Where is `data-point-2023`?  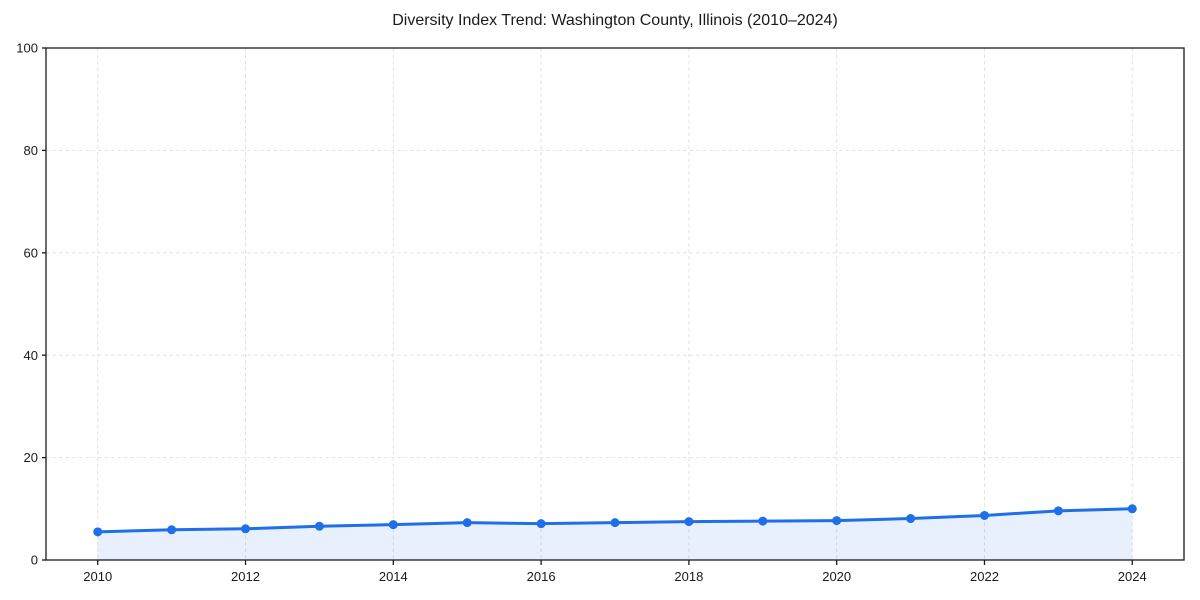 data-point-2023 is located at coordinates (1058, 511).